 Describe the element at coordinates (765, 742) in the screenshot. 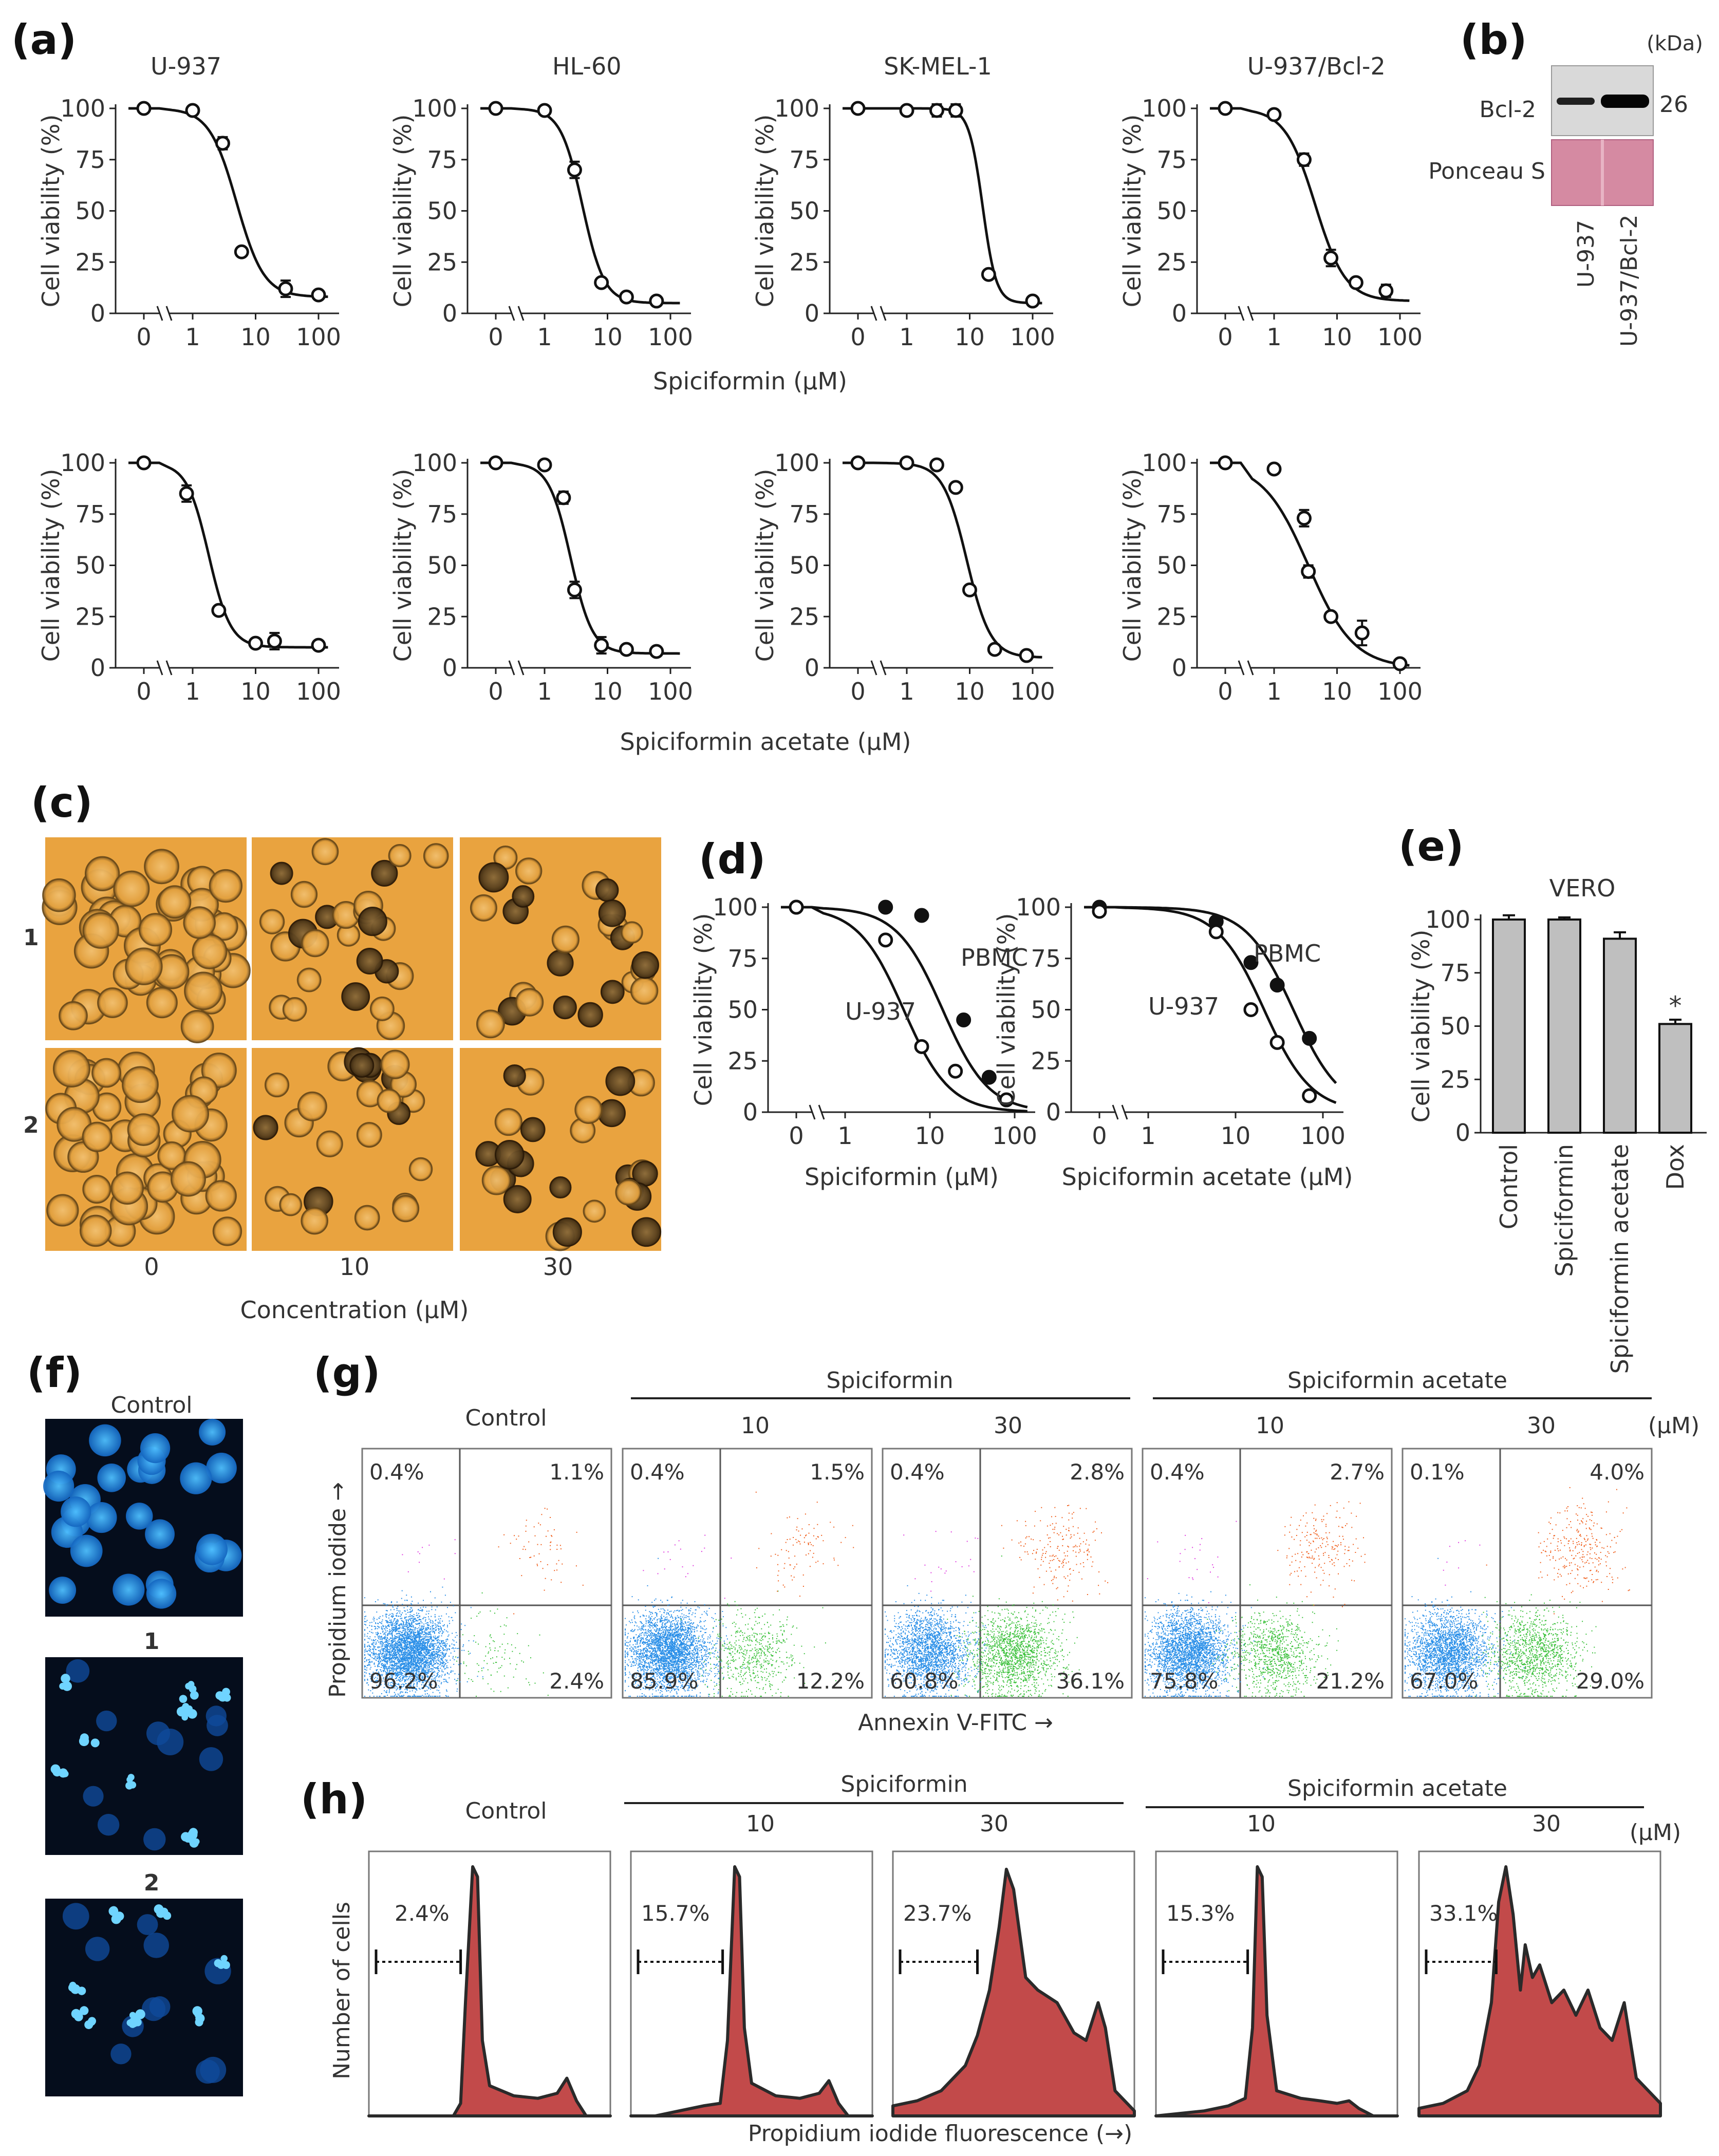

I see `panel-a-row2-xlabel: Spiciformin acetate (μM)` at that location.